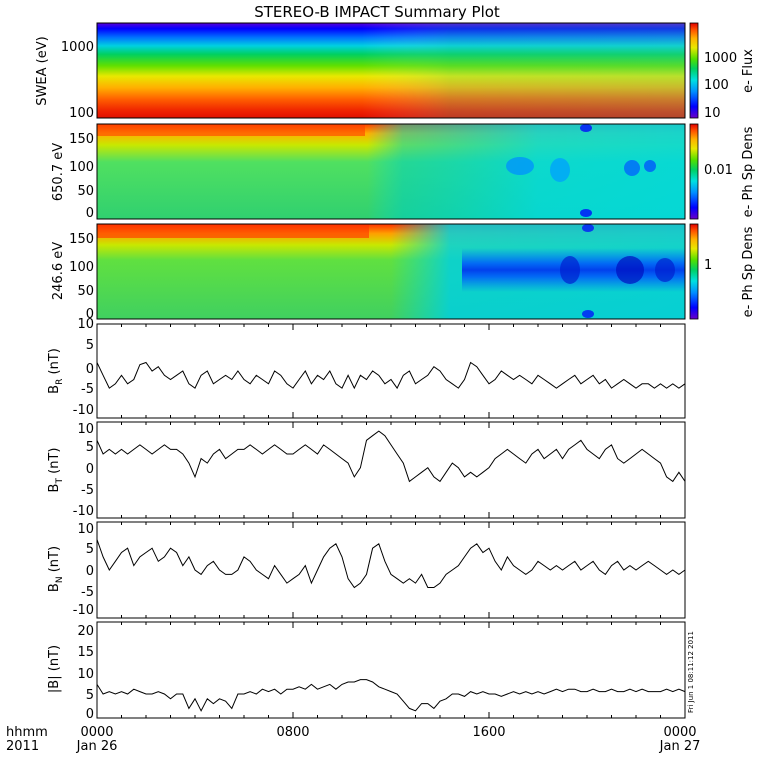 The image size is (780, 780). I want to click on bmag-series-line, so click(391, 695).